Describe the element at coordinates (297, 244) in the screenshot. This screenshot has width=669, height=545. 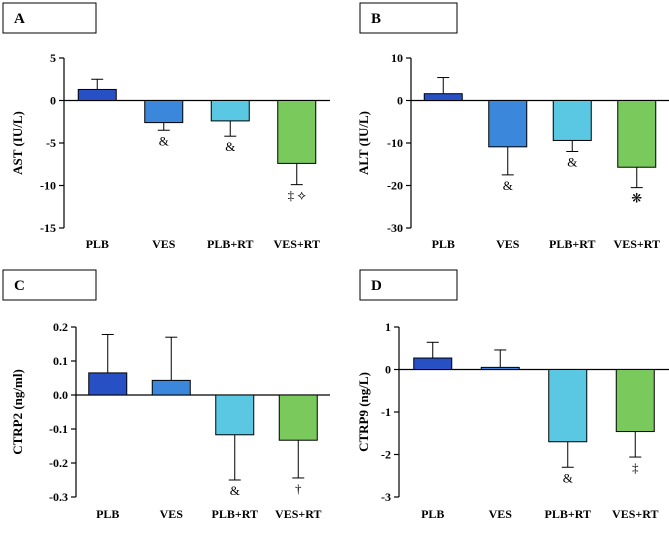
I see `panel-a-category-label: VES+RT` at that location.